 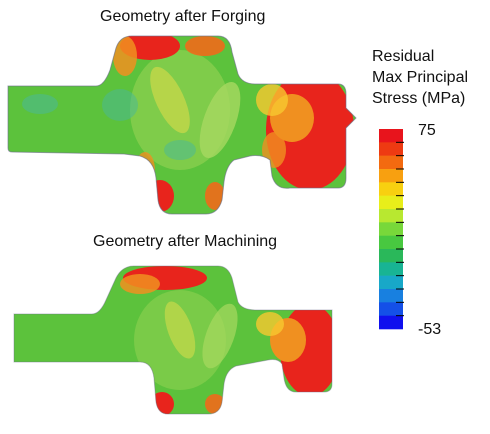 I want to click on legend-title-line-3: Stress (MPa), so click(x=419, y=98).